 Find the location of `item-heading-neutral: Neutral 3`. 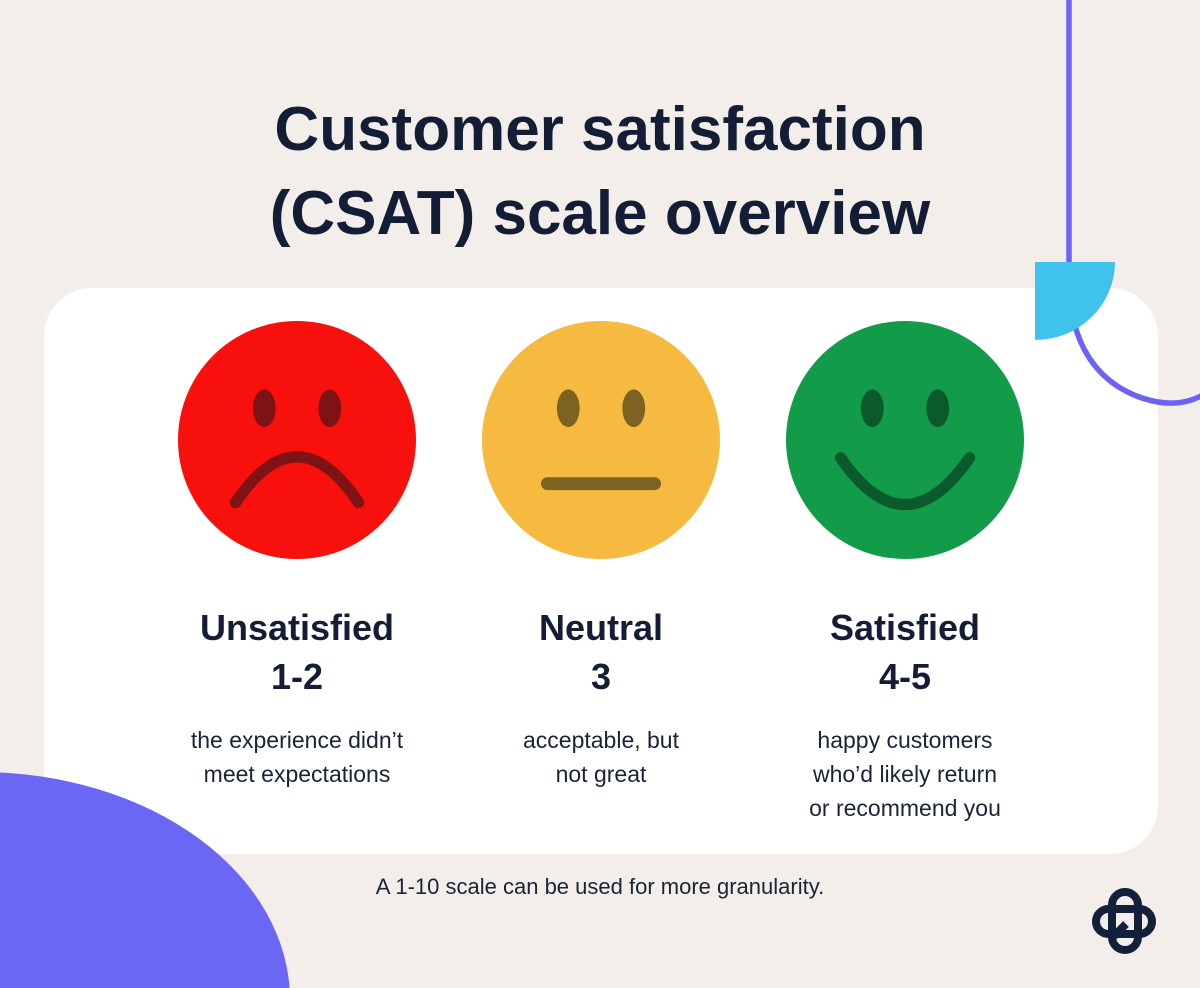

item-heading-neutral: Neutral 3 is located at coordinates (601, 652).